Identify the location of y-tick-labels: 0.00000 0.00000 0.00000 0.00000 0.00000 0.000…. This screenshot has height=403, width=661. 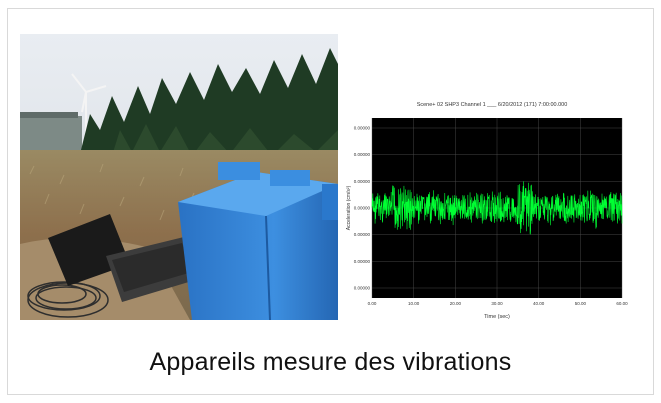
(362, 208).